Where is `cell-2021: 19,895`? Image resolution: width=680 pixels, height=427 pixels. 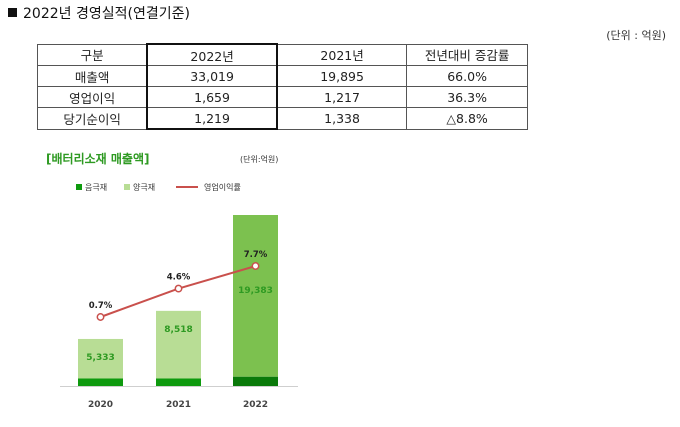
cell-2021: 19,895 is located at coordinates (342, 76).